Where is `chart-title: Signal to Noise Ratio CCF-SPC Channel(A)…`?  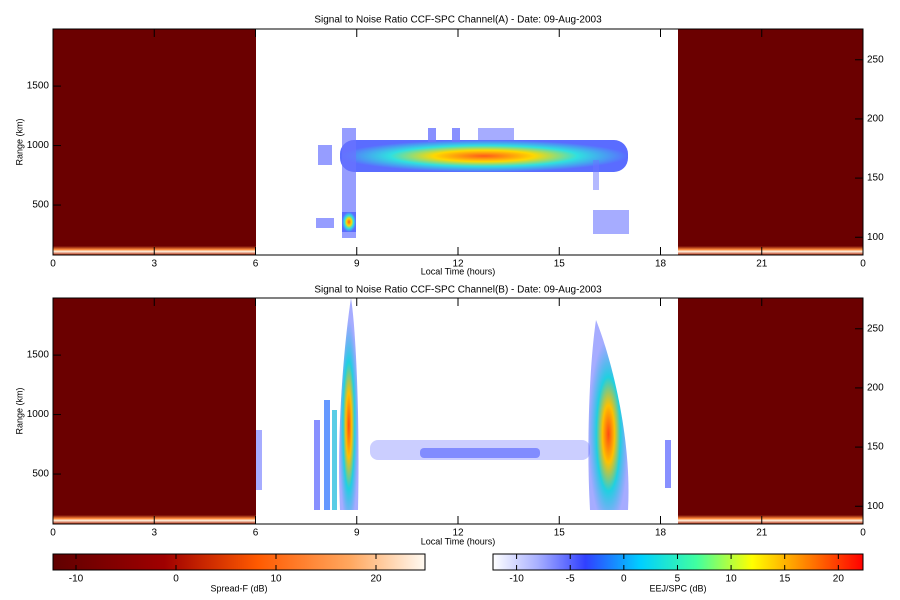 chart-title: Signal to Noise Ratio CCF-SPC Channel(A)… is located at coordinates (458, 20).